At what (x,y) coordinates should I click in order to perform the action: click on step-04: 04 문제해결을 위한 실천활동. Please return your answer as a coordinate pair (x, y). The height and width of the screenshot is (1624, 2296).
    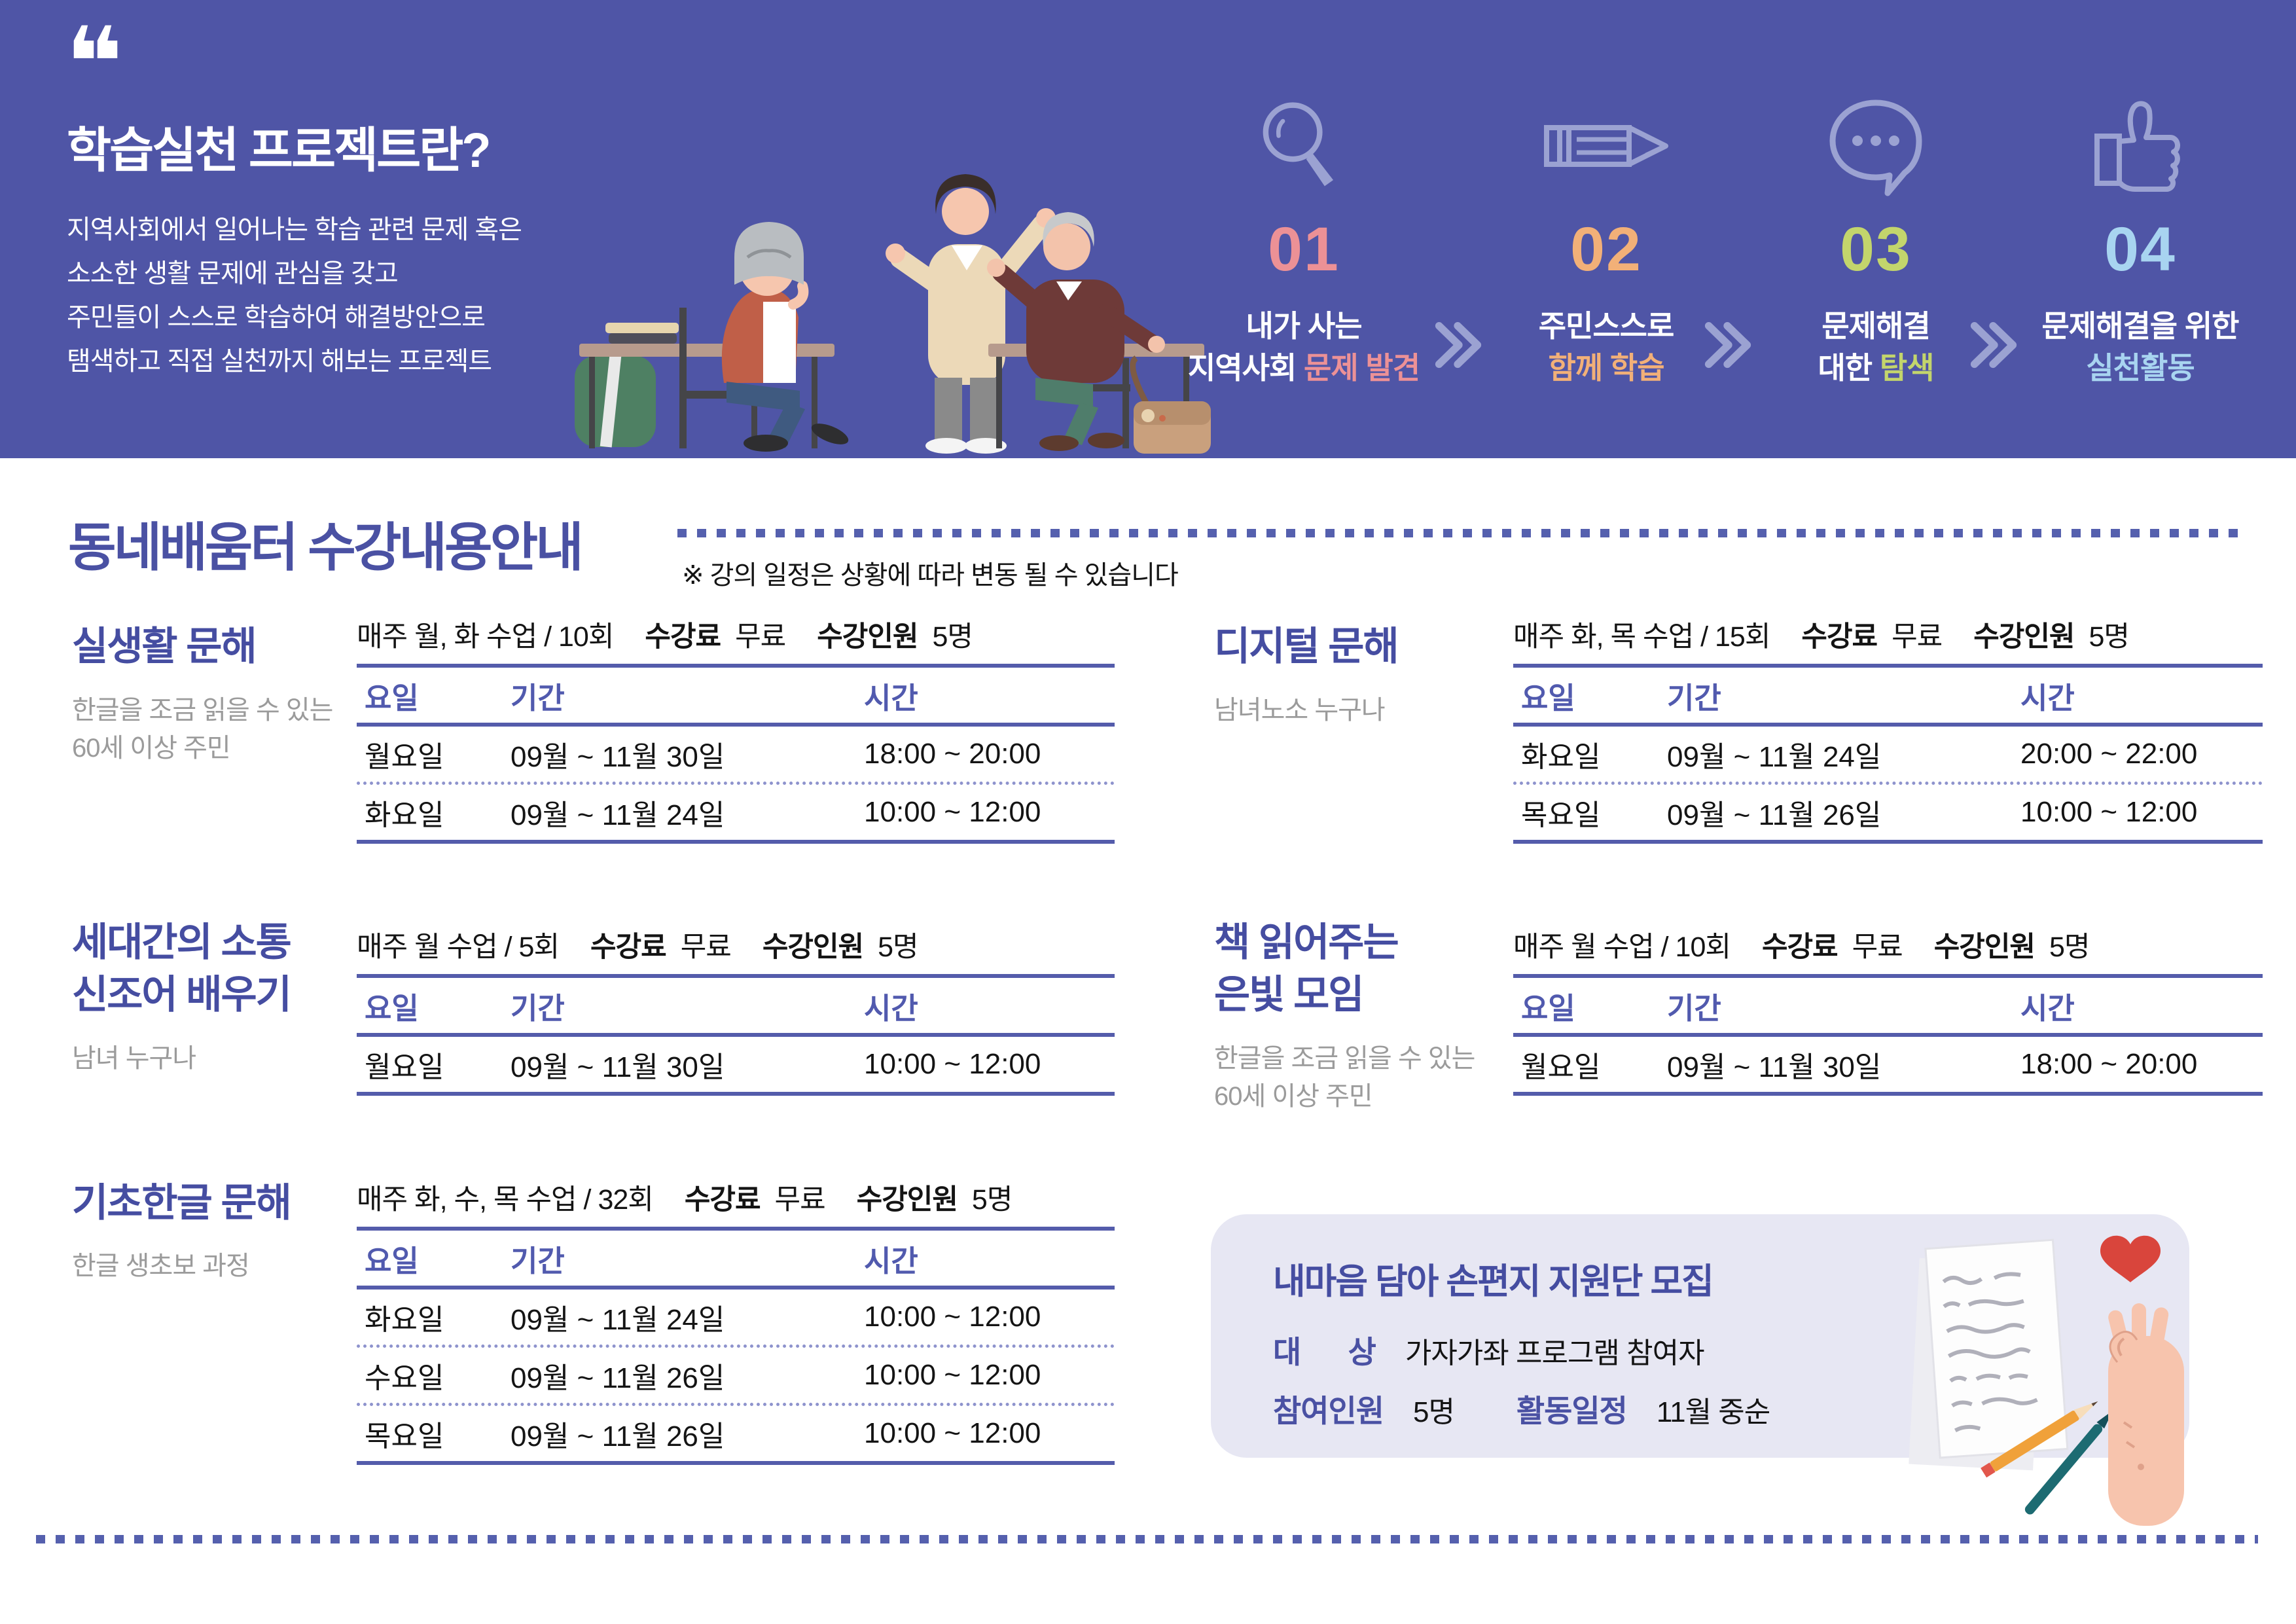
    Looking at the image, I should click on (2140, 240).